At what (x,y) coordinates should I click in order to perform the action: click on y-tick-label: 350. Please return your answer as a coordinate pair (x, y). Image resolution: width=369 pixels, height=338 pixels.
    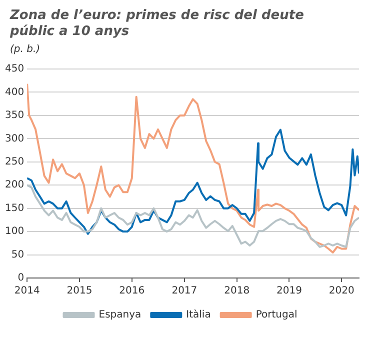
    Looking at the image, I should click on (14, 116).